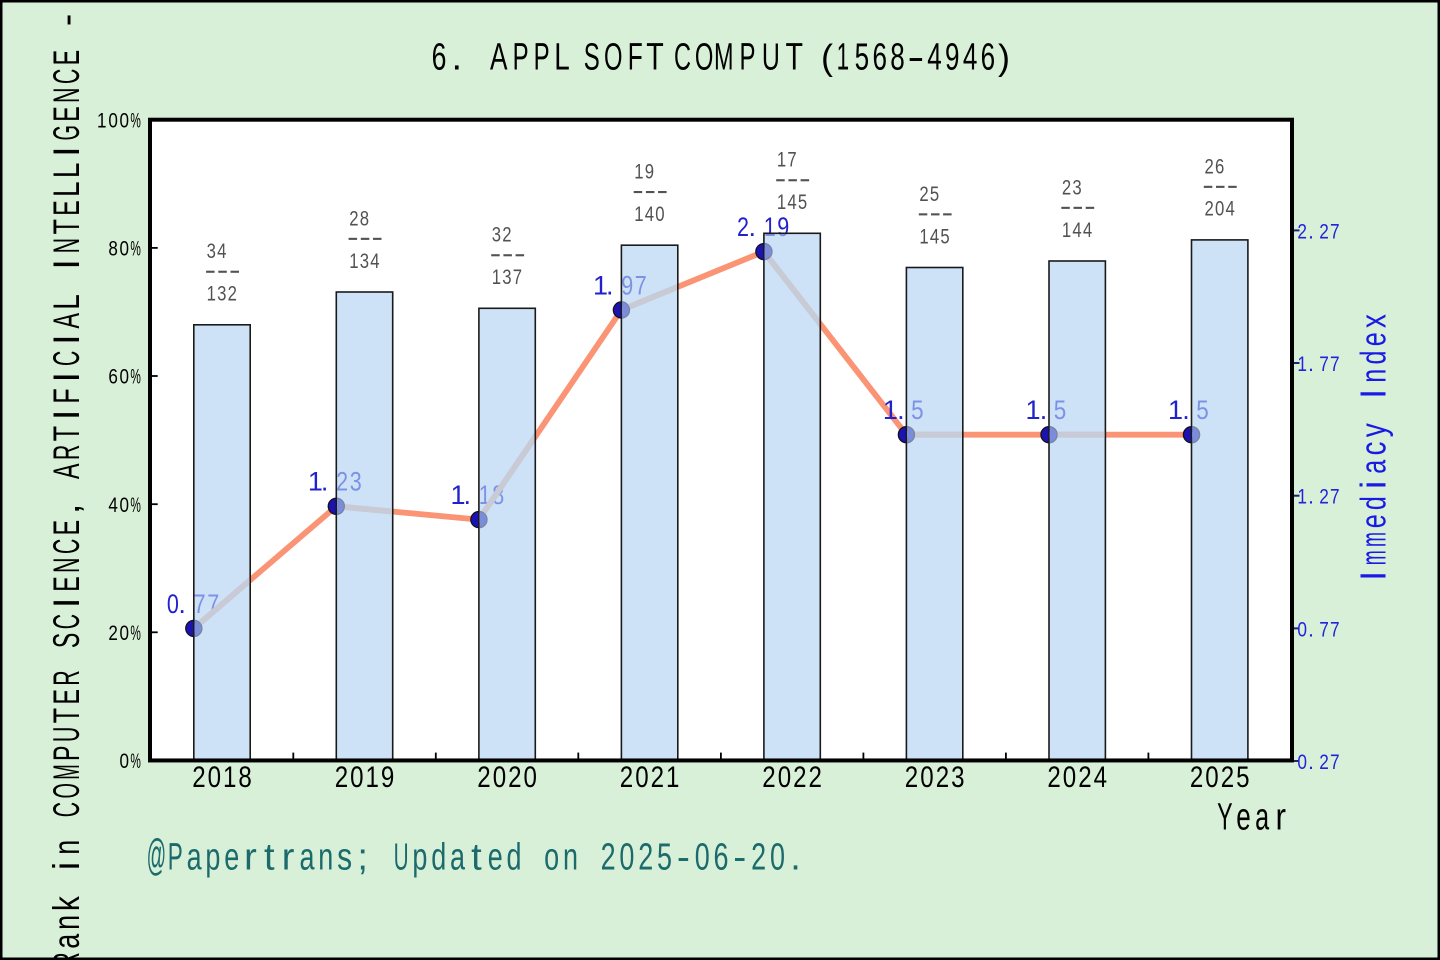 The height and width of the screenshot is (960, 1440). Describe the element at coordinates (935, 236) in the screenshot. I see `svg-text: 4` at that location.